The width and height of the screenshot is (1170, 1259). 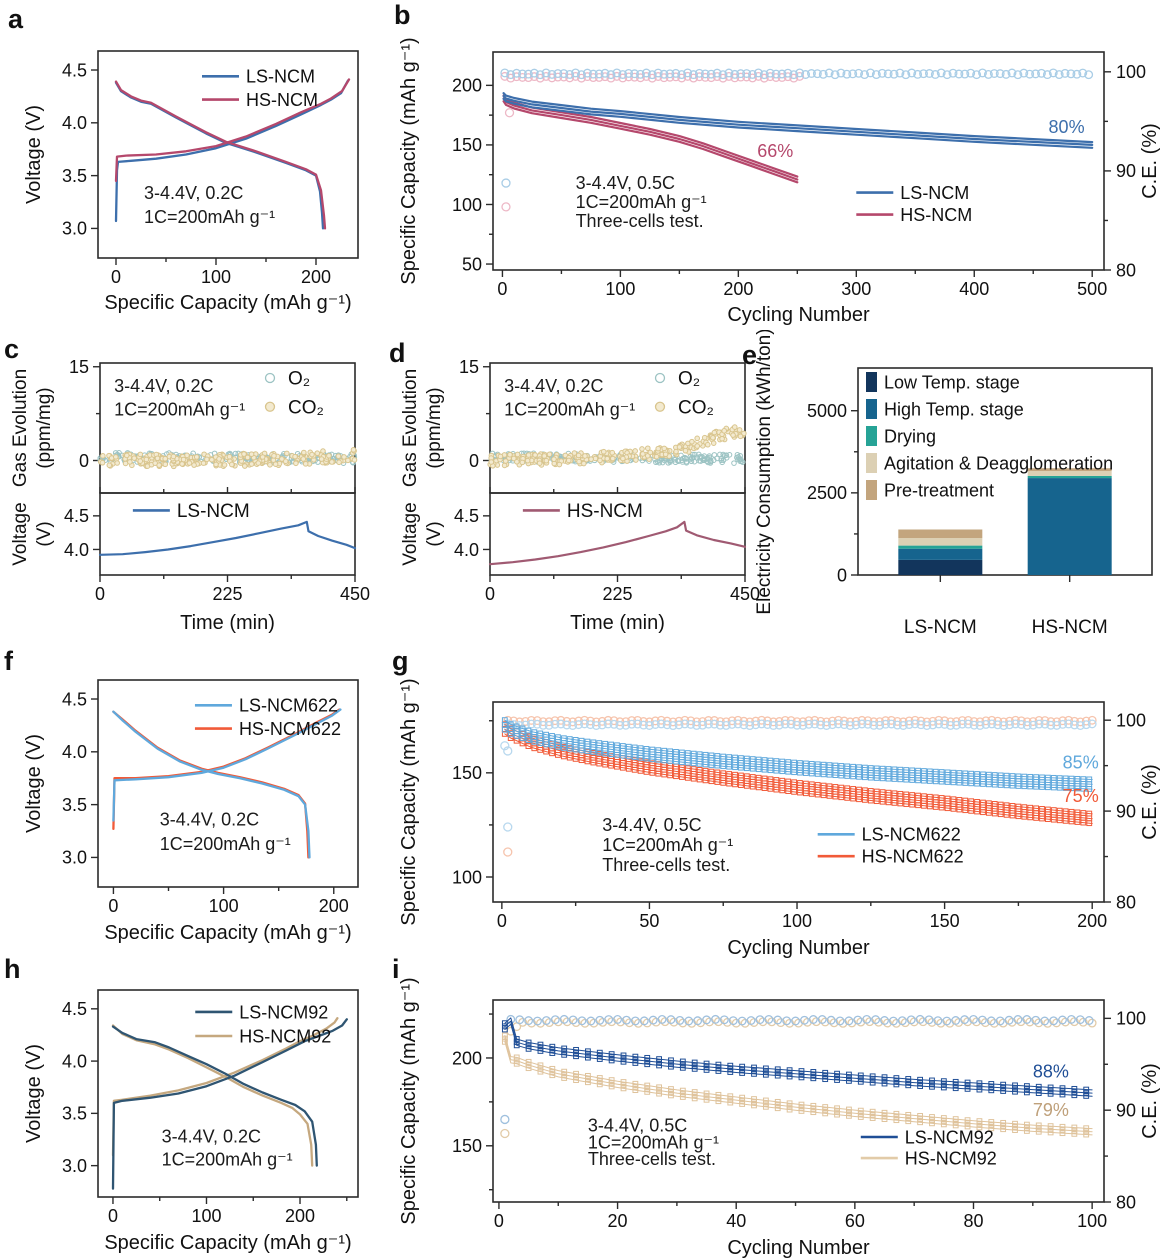 I want to click on category-label: HS-NCM, so click(x=1070, y=627).